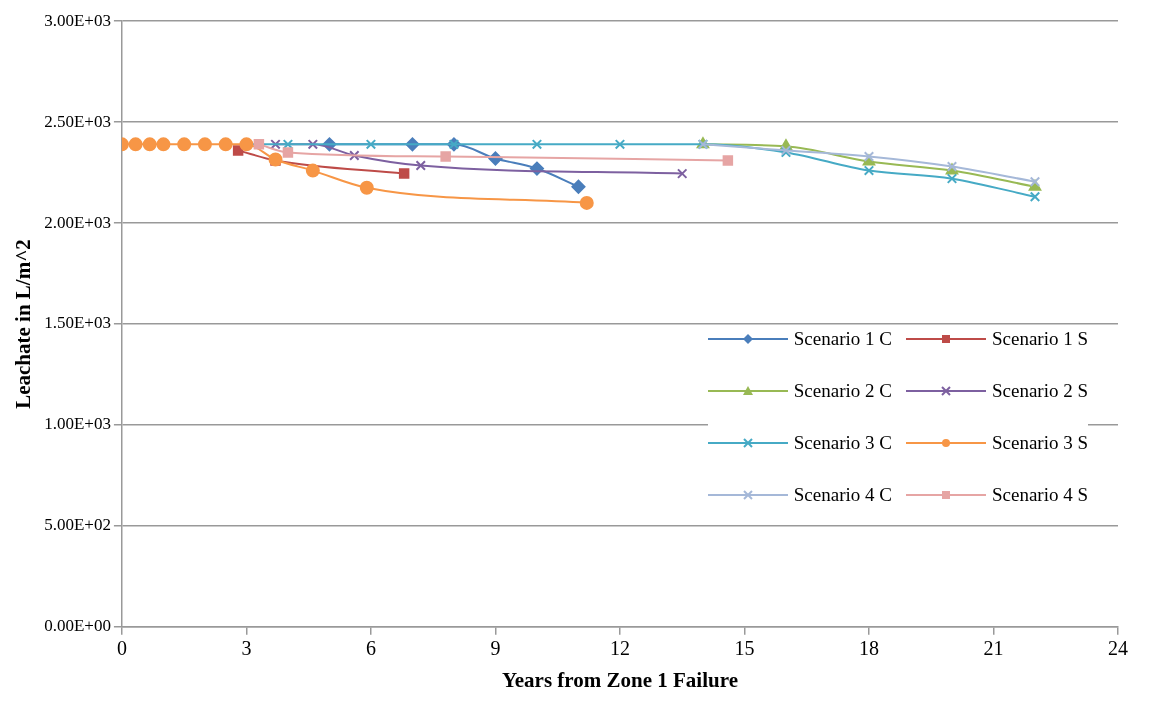 The height and width of the screenshot is (710, 1153). Describe the element at coordinates (77, 222) in the screenshot. I see `y-tick-label: 2.00E+03` at that location.